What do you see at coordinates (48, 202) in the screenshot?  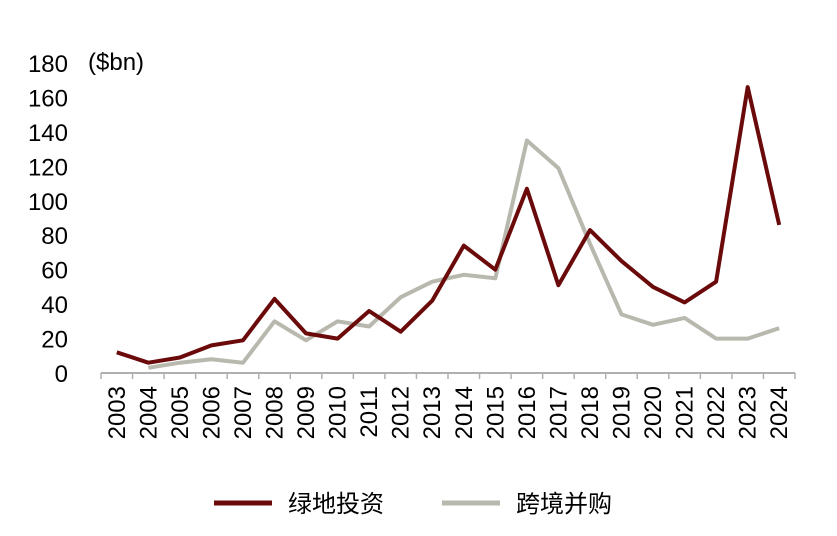 I see `y-tick-label: 100` at bounding box center [48, 202].